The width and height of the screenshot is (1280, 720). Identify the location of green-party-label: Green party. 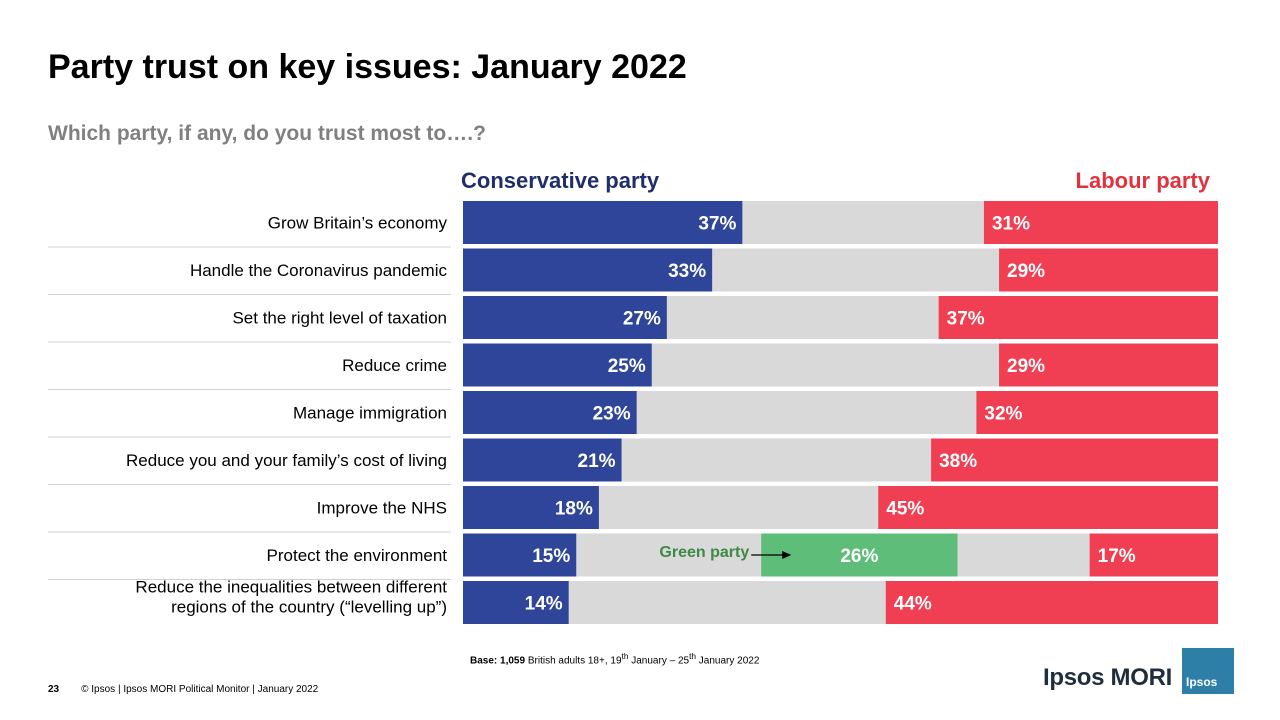
(704, 552).